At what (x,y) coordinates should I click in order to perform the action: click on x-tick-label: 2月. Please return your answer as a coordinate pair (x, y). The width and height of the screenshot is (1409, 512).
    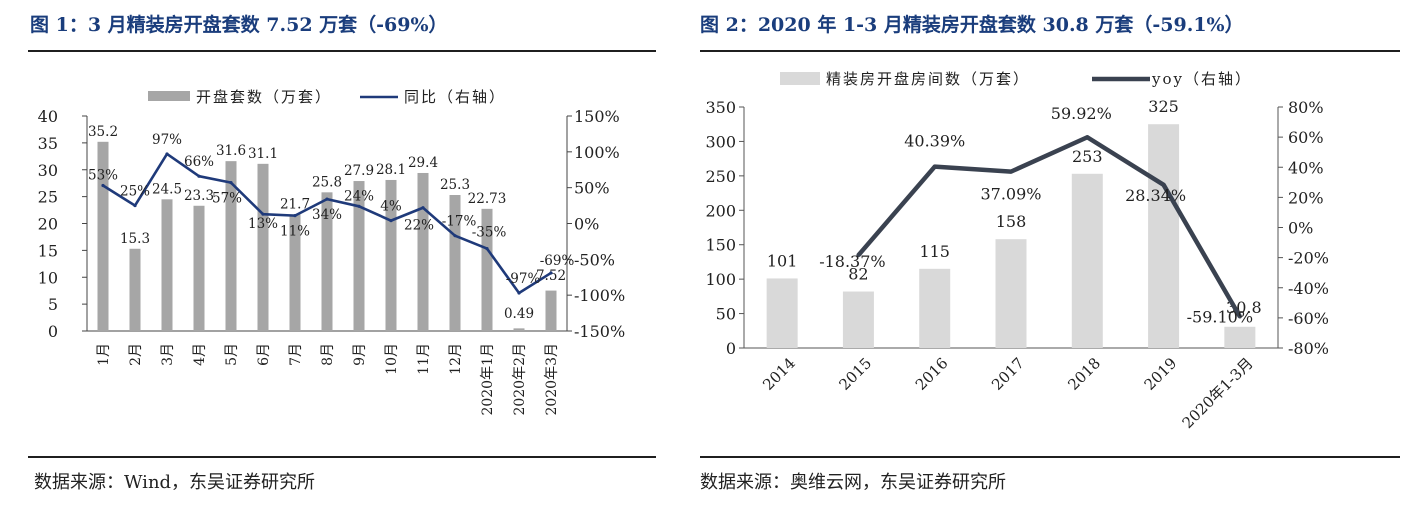
    Looking at the image, I should click on (136, 354).